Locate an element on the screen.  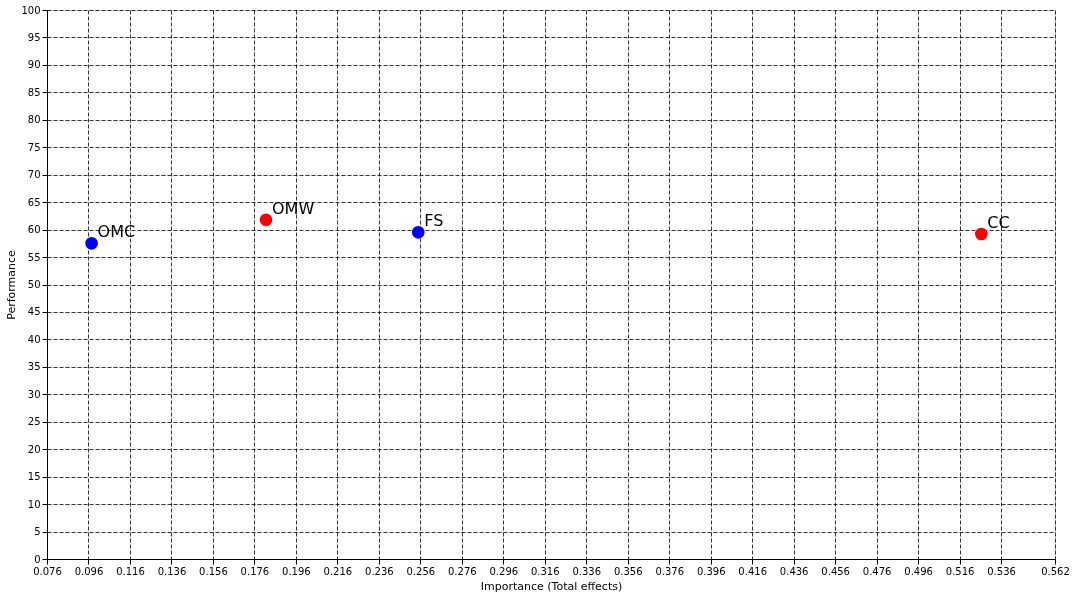
y-tick-label: 65 is located at coordinates (34, 202).